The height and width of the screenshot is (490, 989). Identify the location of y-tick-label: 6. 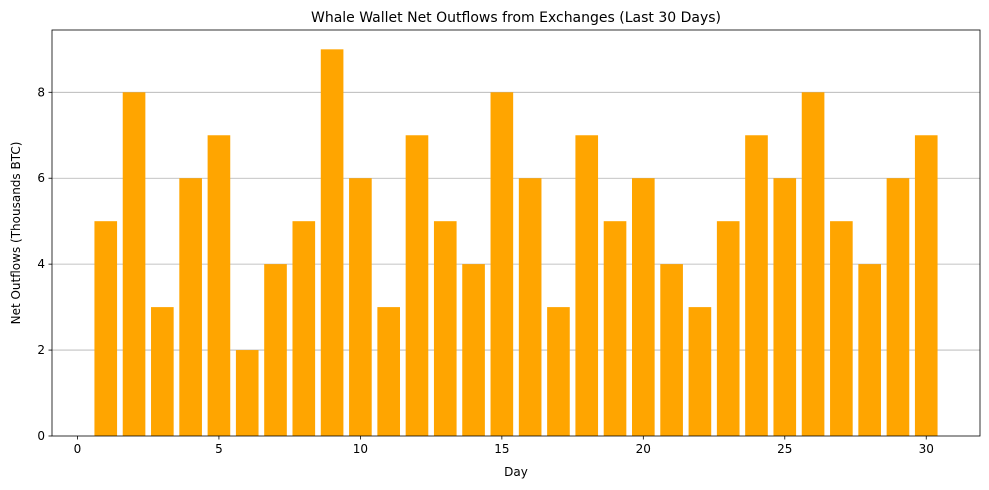
(41, 178).